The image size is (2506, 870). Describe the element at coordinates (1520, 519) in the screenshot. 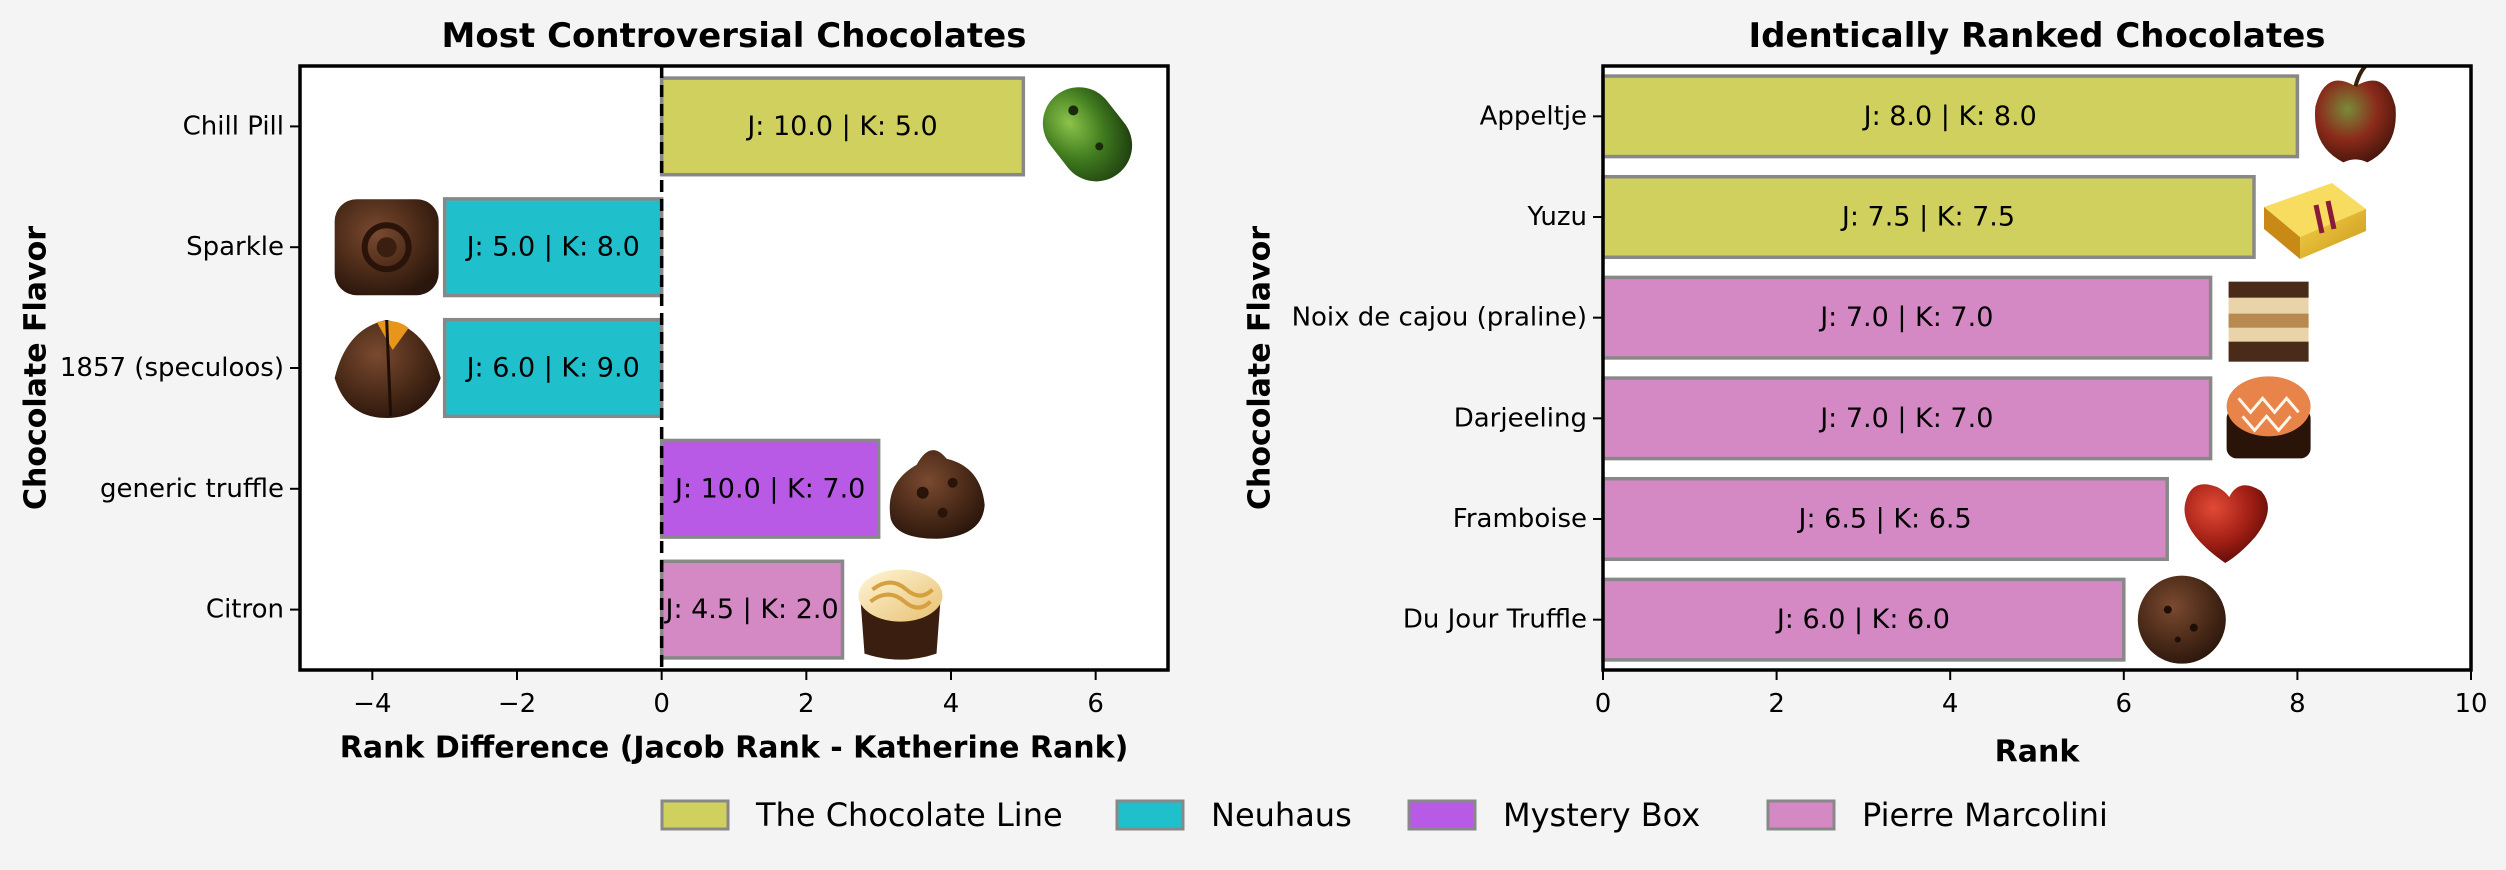

I see `ytick-label-framboise: Framboise` at that location.